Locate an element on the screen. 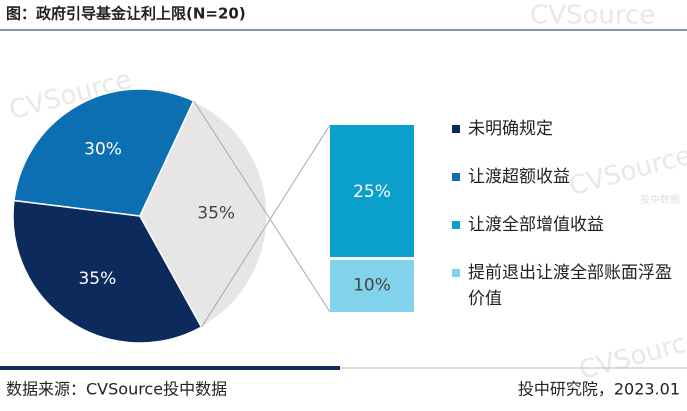 The height and width of the screenshot is (411, 687). data-label: 10% is located at coordinates (372, 285).